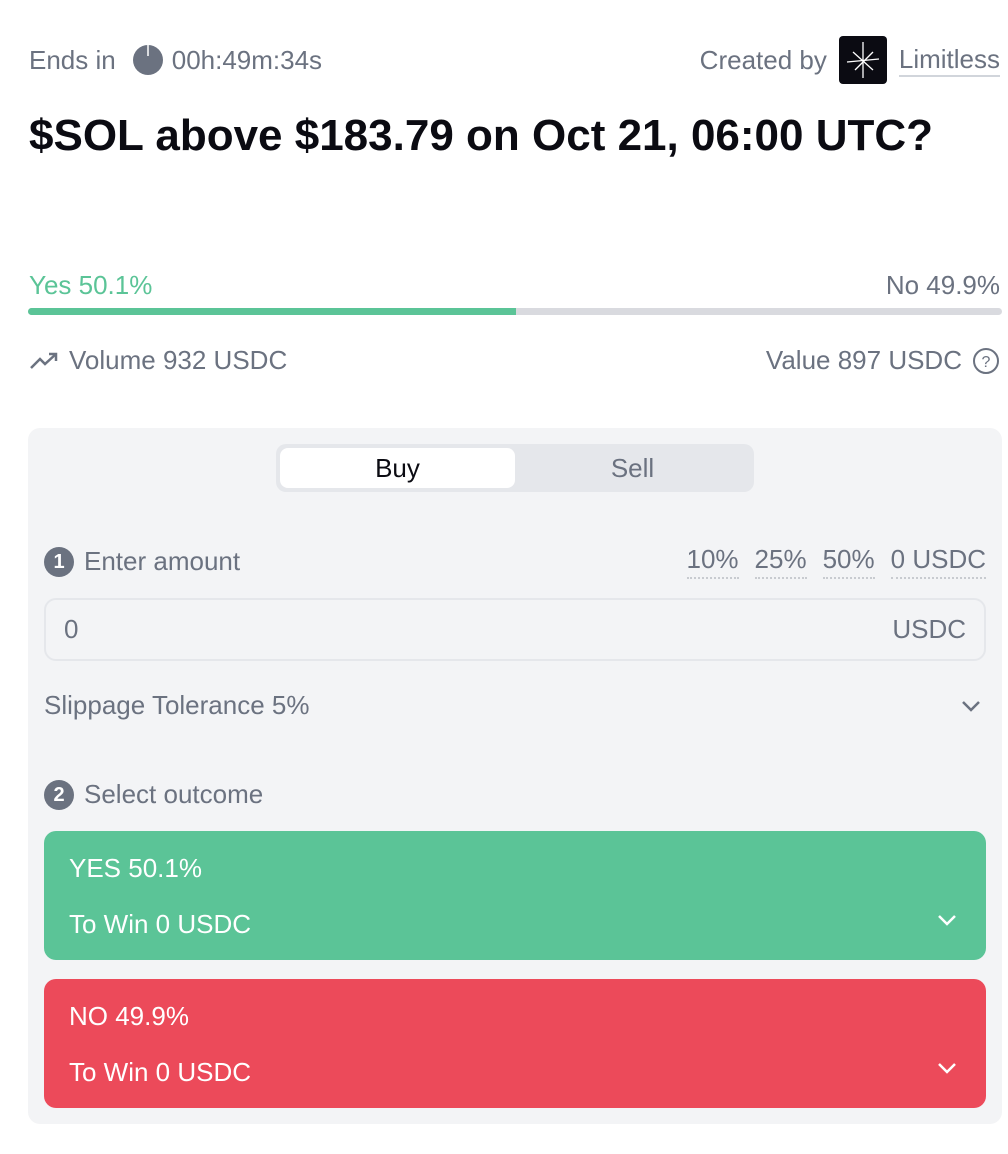 This screenshot has width=1008, height=1154. What do you see at coordinates (712, 561) in the screenshot?
I see `quick-10-button: 10%` at bounding box center [712, 561].